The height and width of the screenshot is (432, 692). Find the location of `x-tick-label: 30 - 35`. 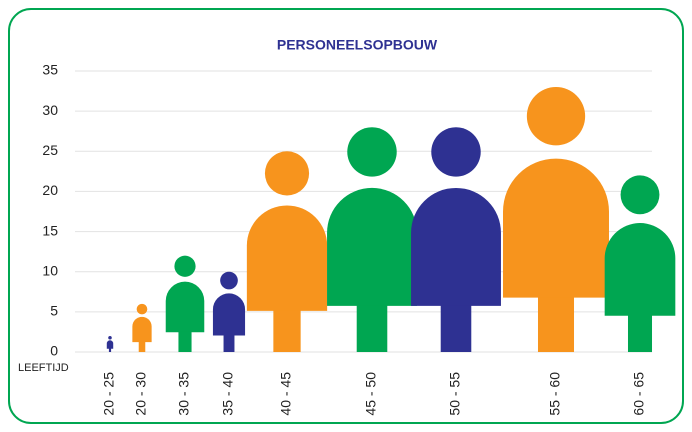

x-tick-label: 30 - 35 is located at coordinates (184, 394).